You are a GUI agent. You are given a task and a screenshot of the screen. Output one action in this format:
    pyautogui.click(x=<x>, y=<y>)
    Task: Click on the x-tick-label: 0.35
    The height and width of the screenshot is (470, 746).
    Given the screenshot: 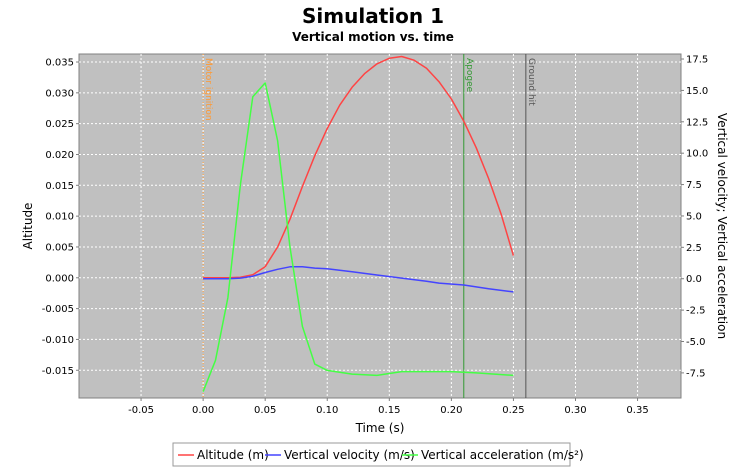 What is the action you would take?
    pyautogui.click(x=637, y=410)
    